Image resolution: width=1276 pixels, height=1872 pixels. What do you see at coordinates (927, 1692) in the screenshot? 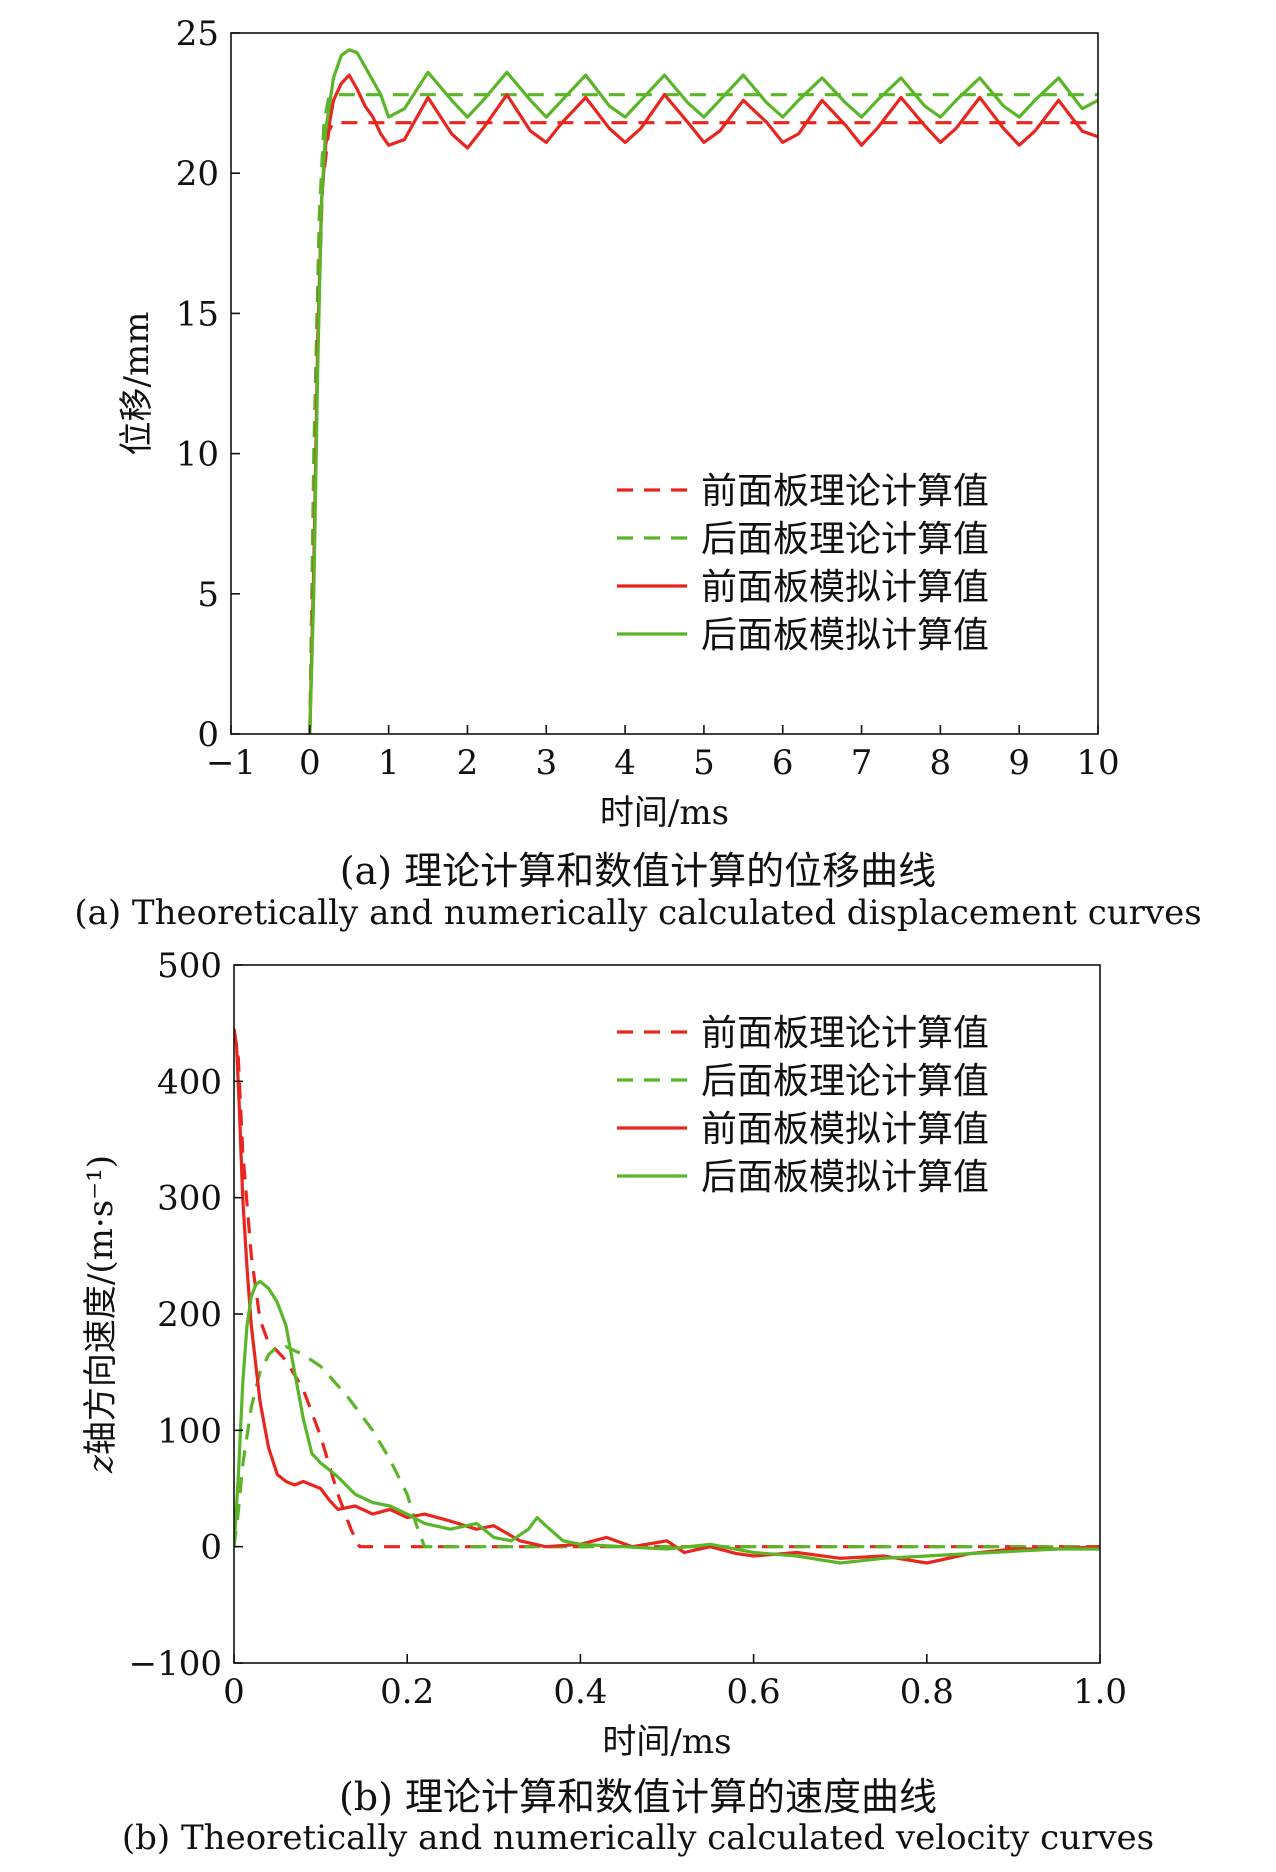
I see `x-tick-label: 0.8` at bounding box center [927, 1692].